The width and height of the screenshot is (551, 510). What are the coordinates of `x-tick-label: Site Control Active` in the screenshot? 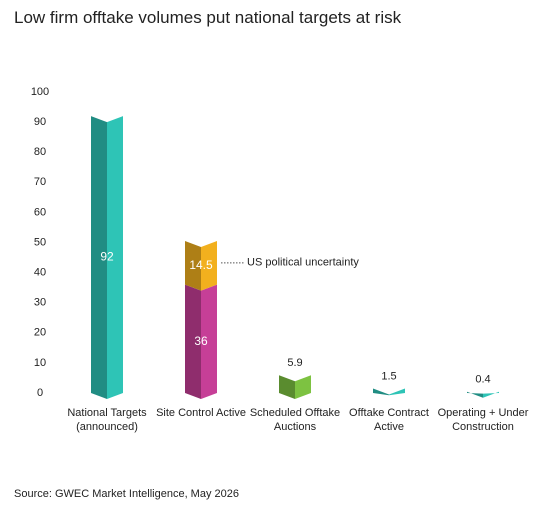 It's located at (201, 413).